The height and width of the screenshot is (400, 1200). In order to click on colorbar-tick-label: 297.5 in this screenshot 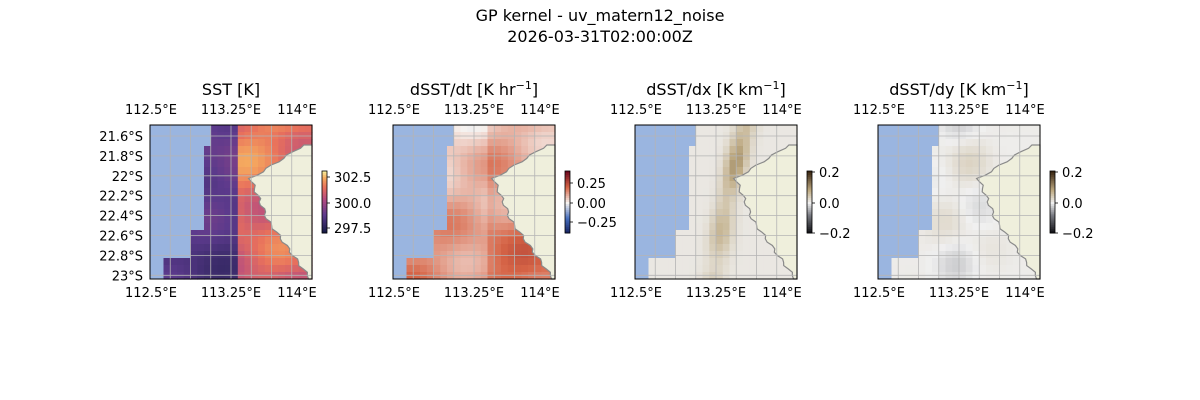, I will do `click(352, 229)`.